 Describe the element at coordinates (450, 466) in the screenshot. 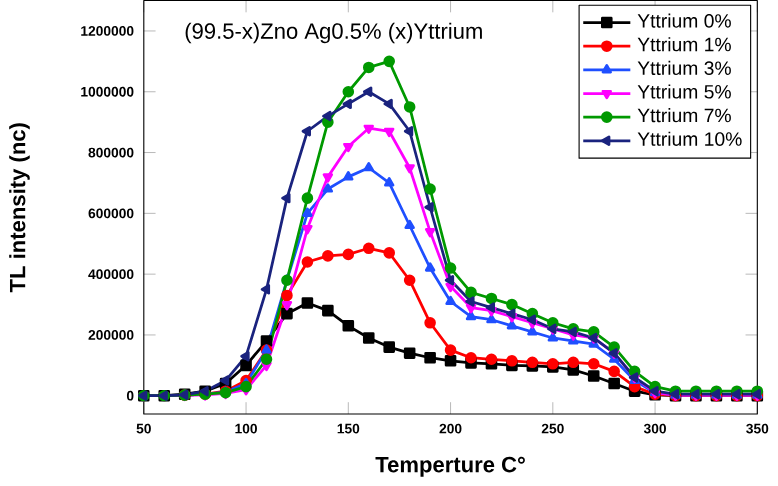

I see `x-axis-title: Temperture C°` at that location.